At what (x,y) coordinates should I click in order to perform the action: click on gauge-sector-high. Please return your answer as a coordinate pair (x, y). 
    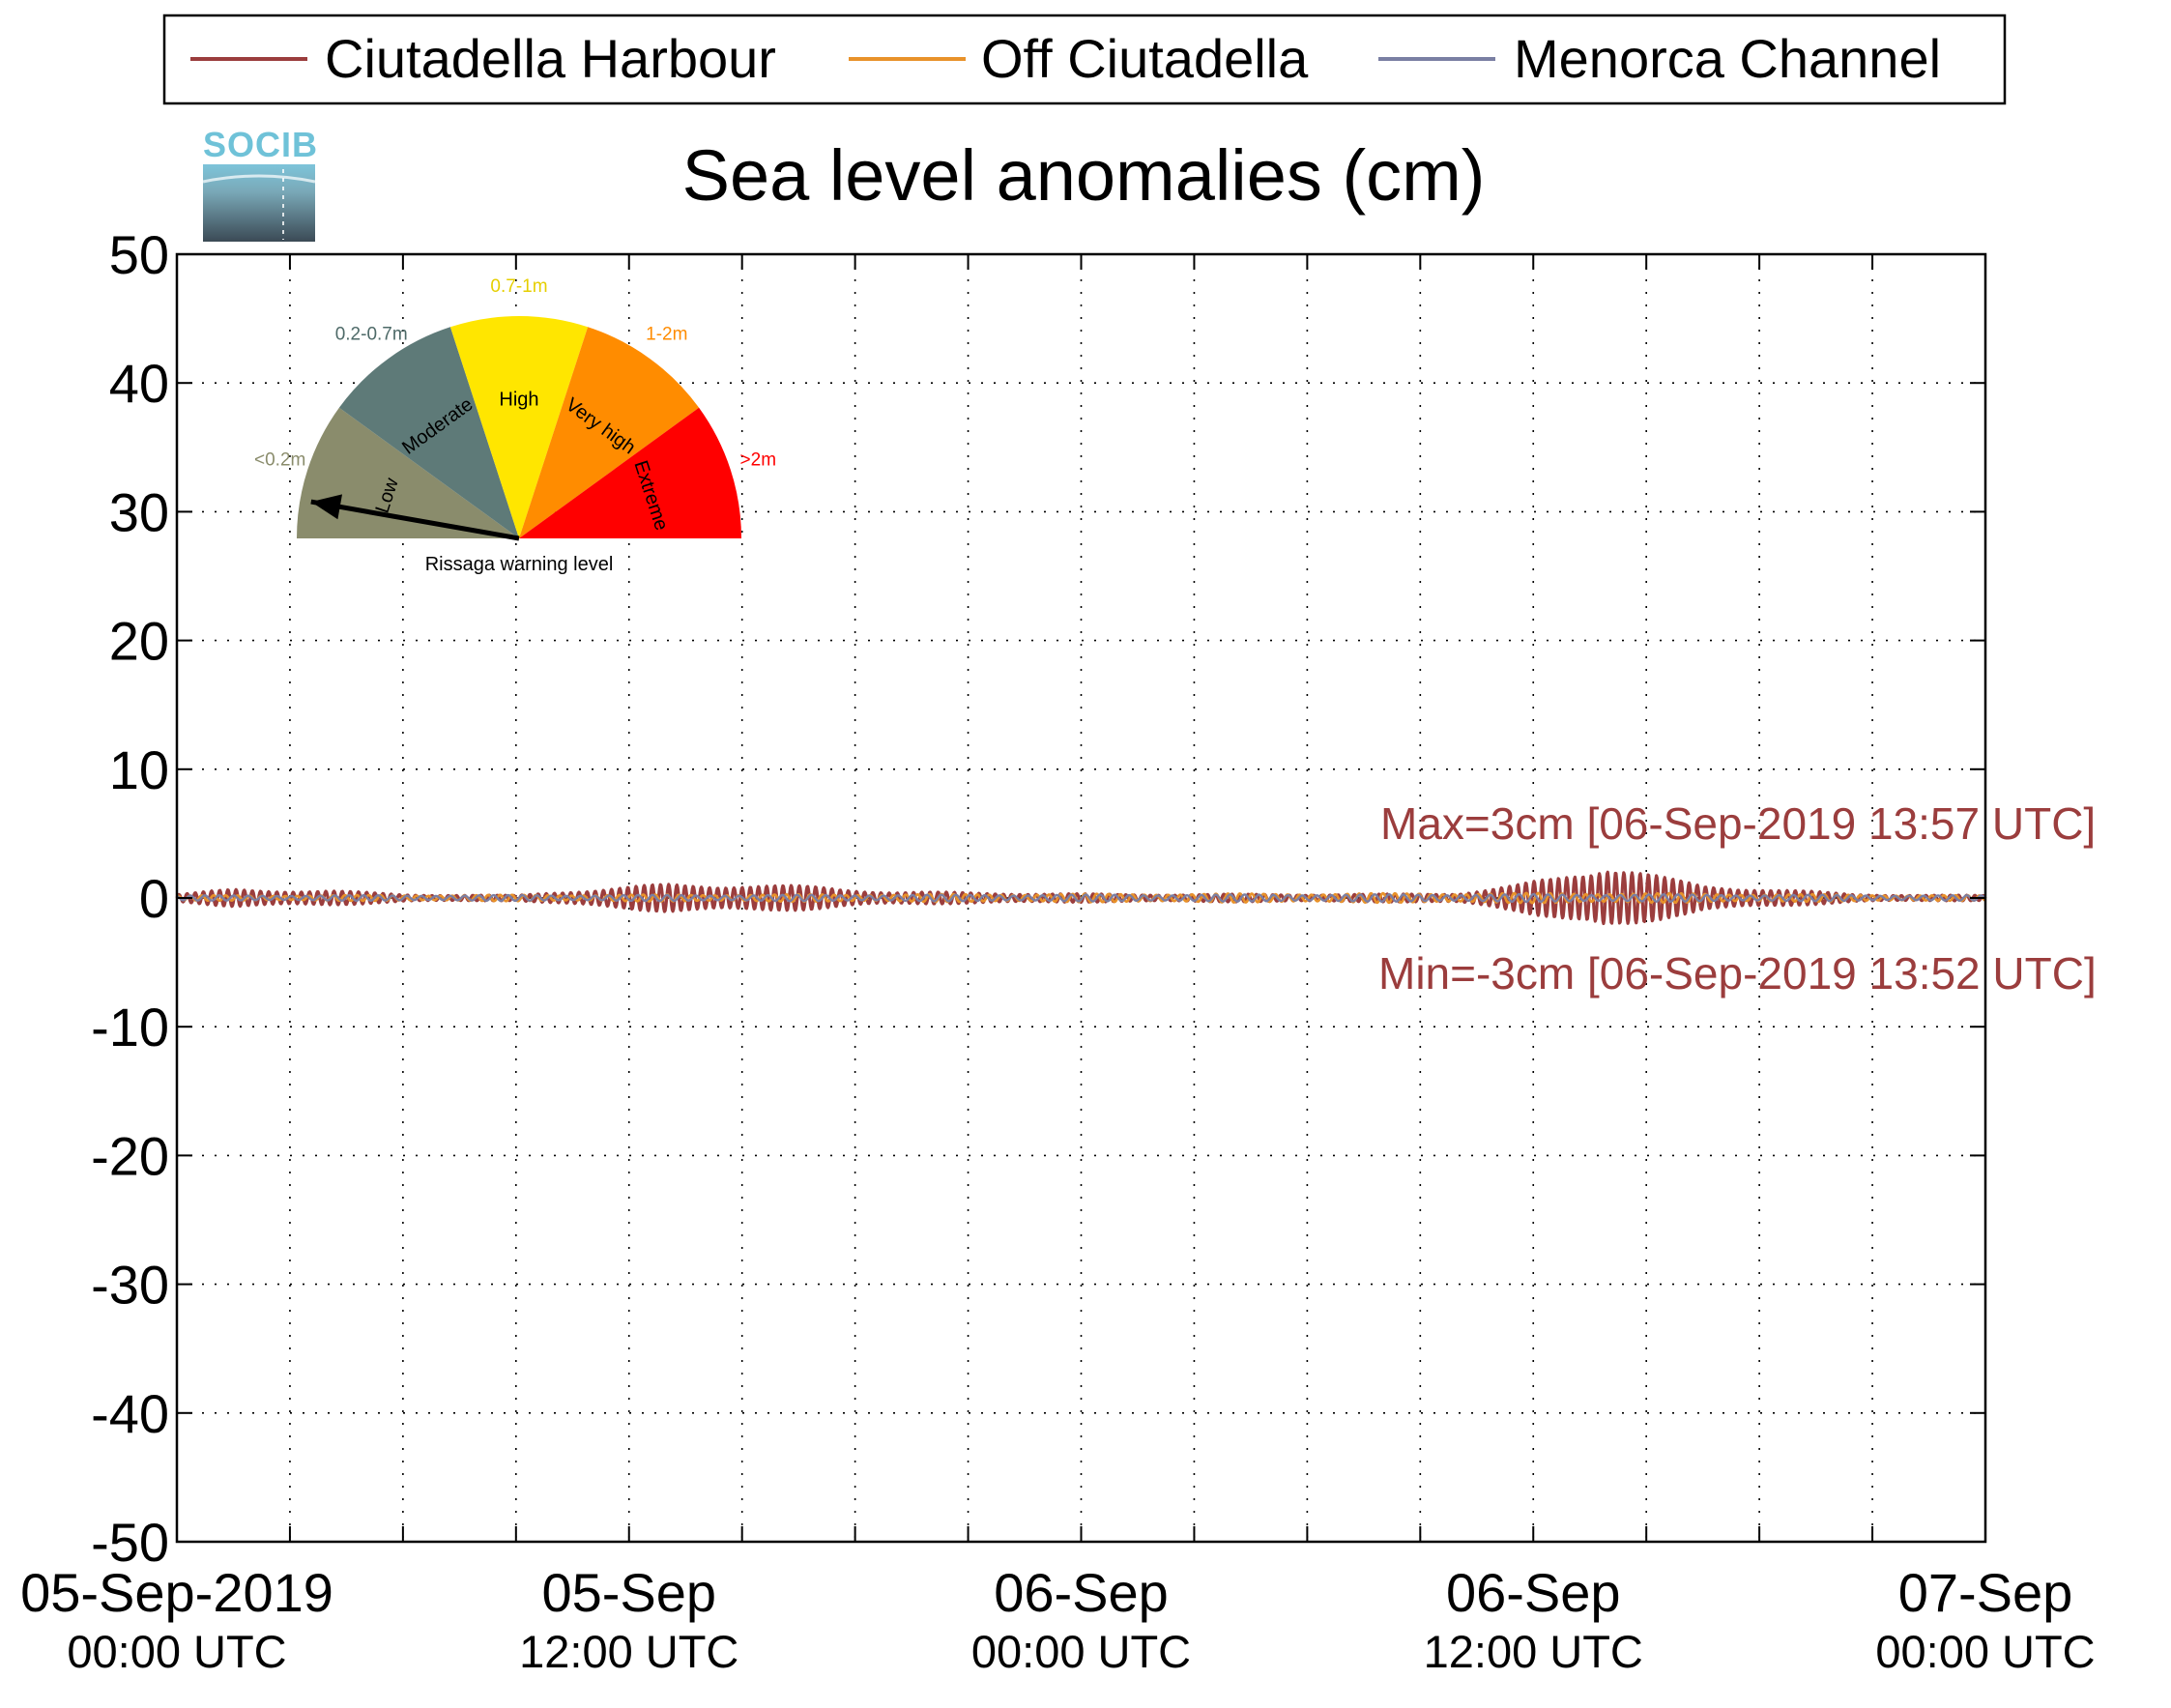
    Looking at the image, I should click on (519, 427).